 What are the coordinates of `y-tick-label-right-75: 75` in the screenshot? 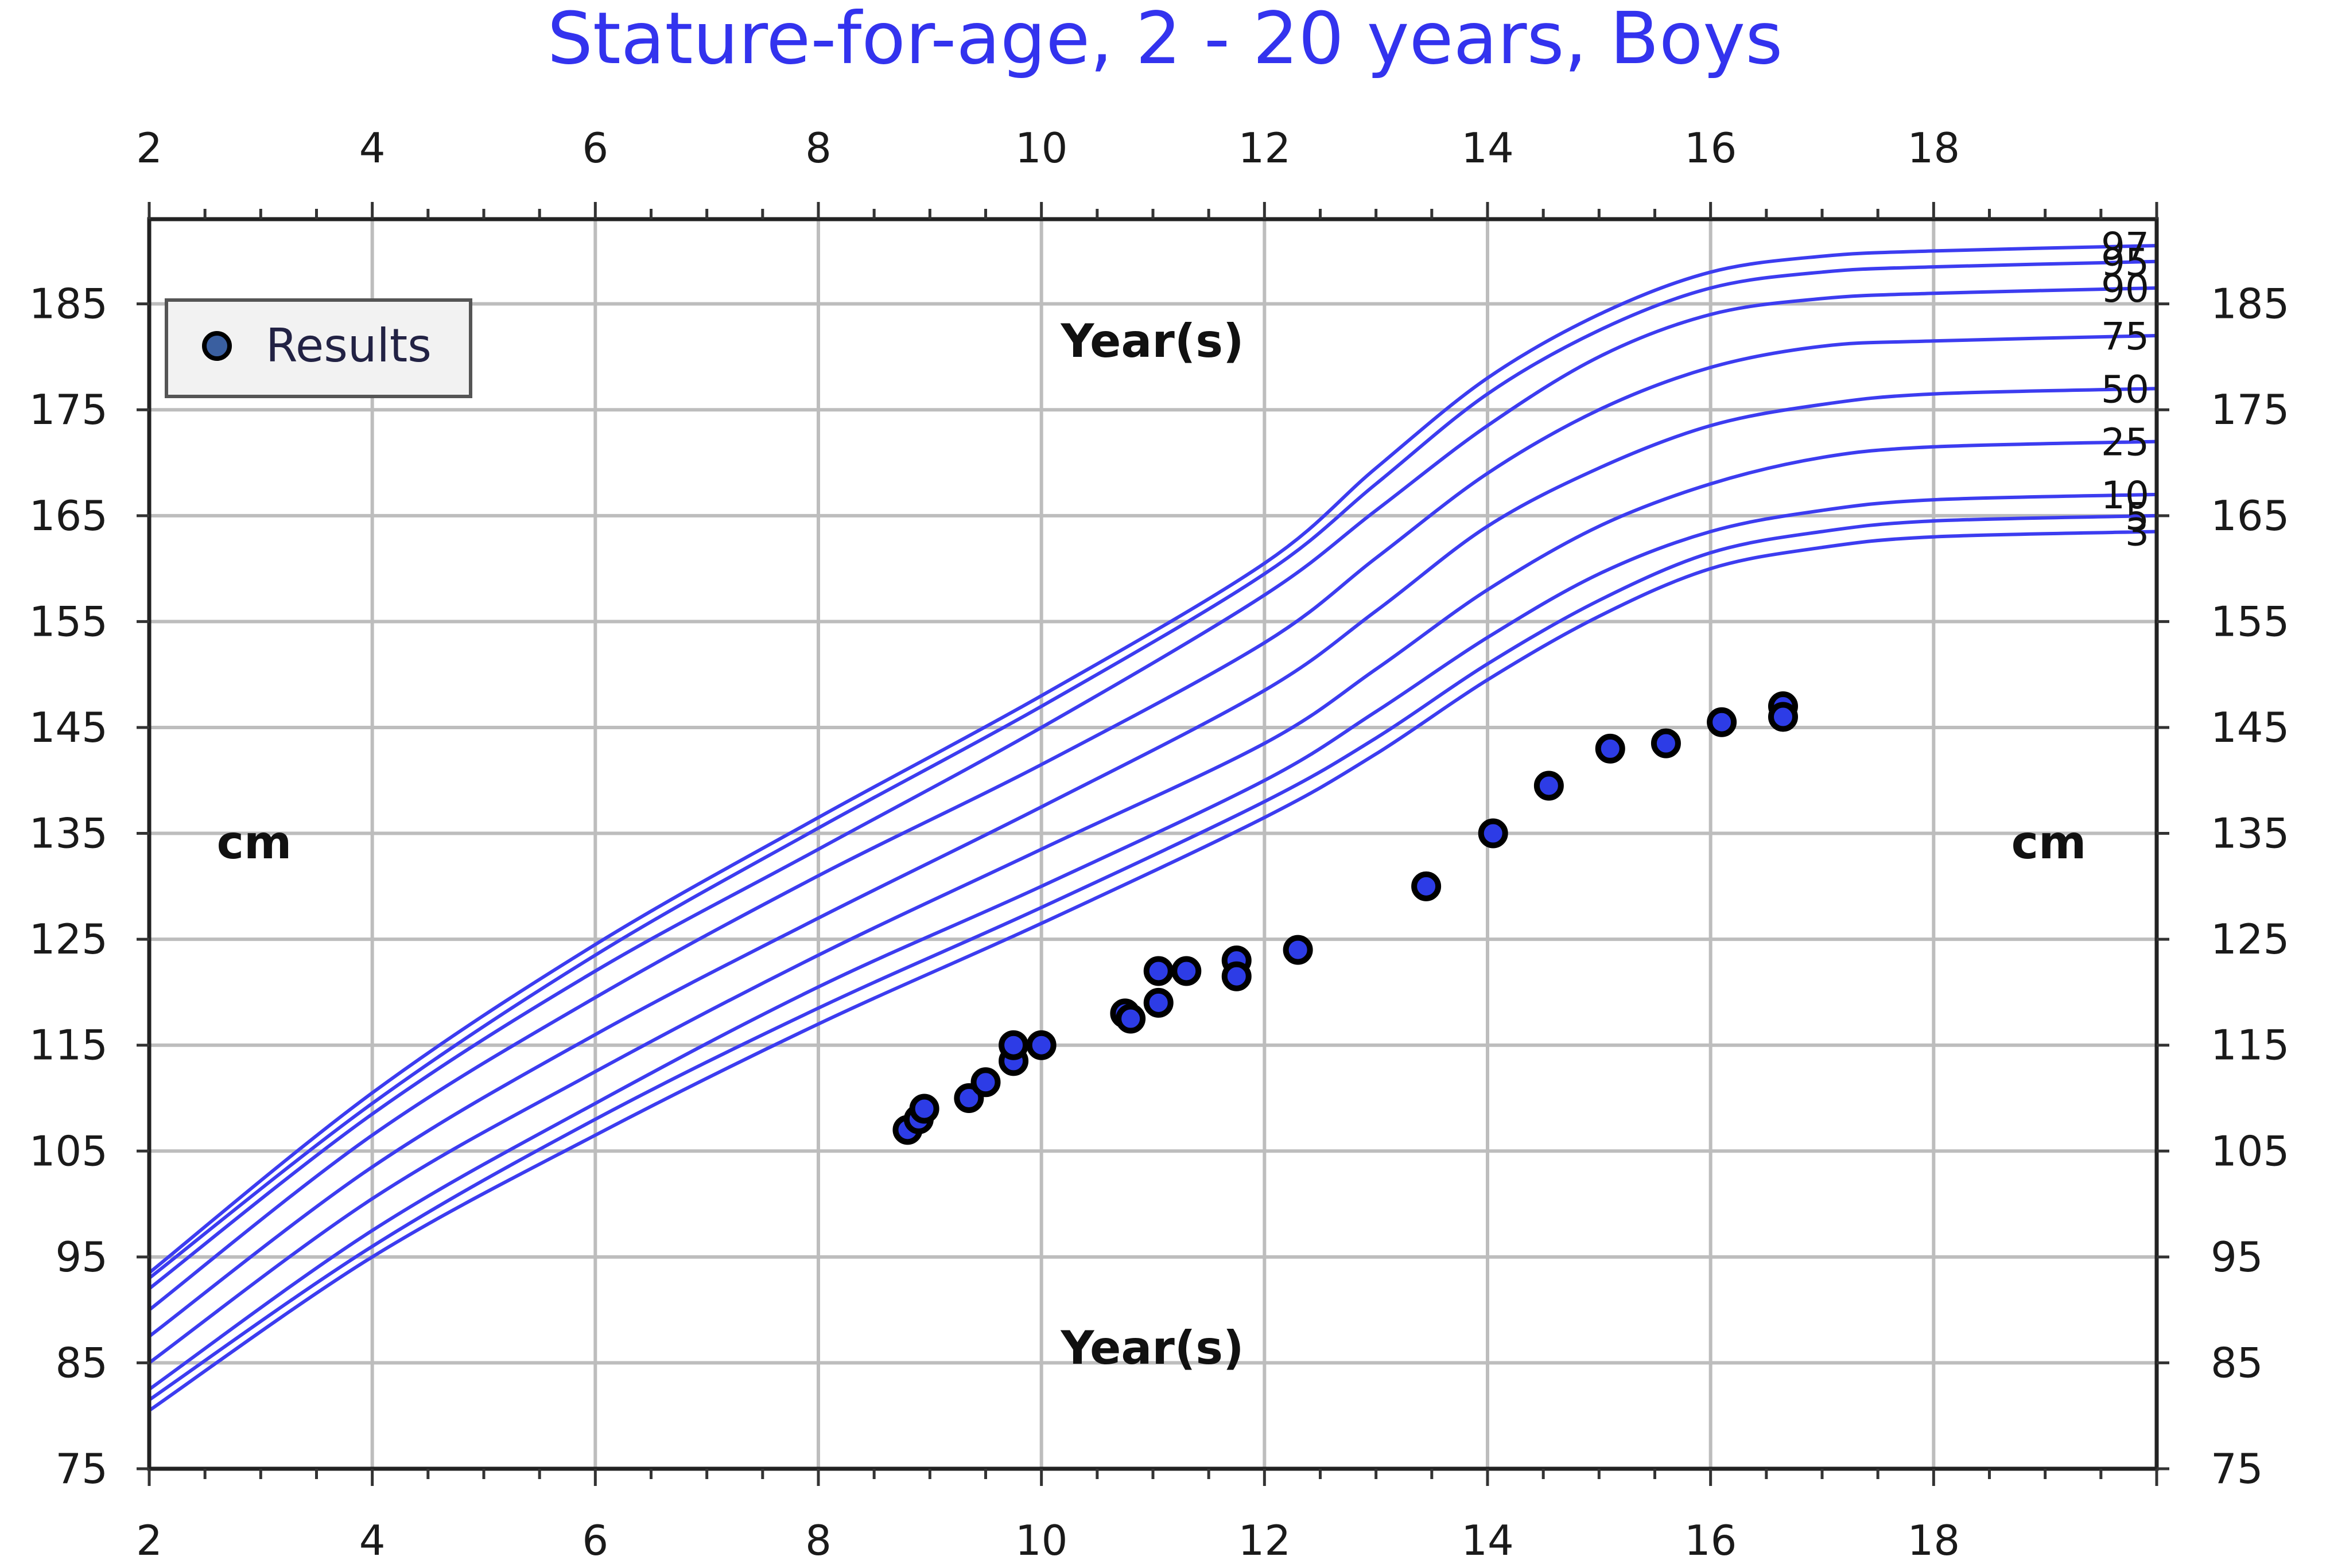 It's located at (2237, 1469).